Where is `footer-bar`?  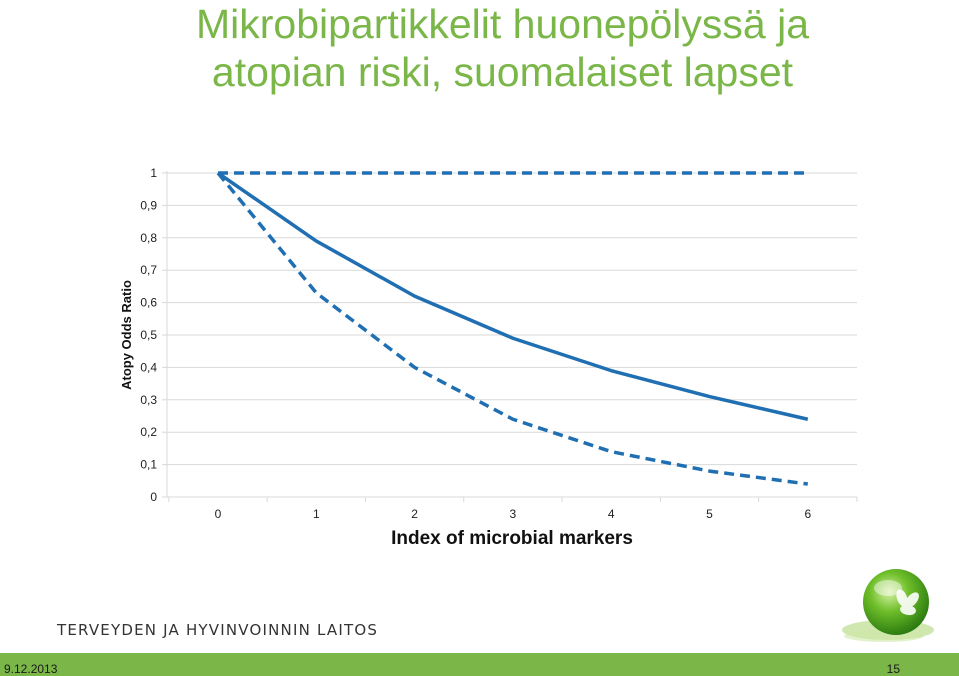
footer-bar is located at coordinates (479, 664).